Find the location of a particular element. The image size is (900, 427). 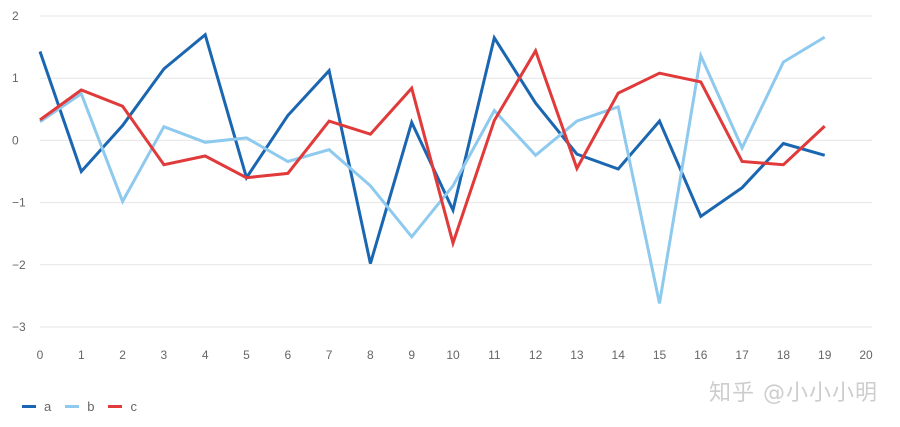

legend-label-b: b is located at coordinates (91, 406).